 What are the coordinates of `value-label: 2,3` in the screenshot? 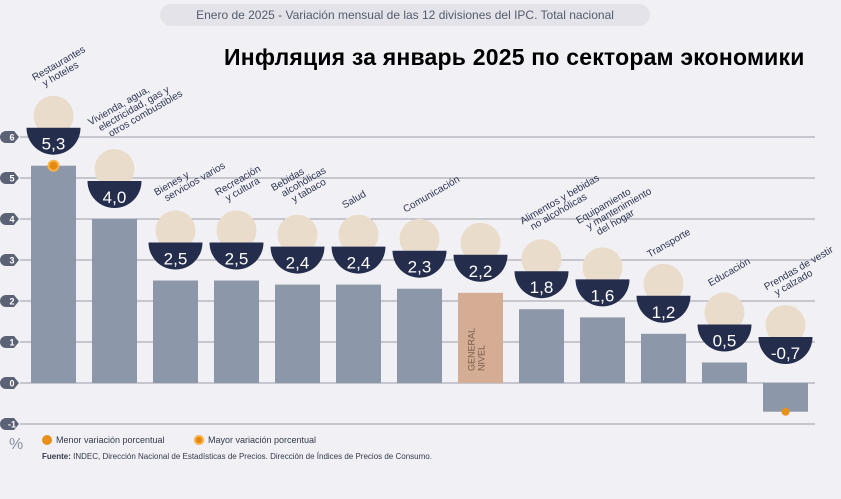 It's located at (420, 267).